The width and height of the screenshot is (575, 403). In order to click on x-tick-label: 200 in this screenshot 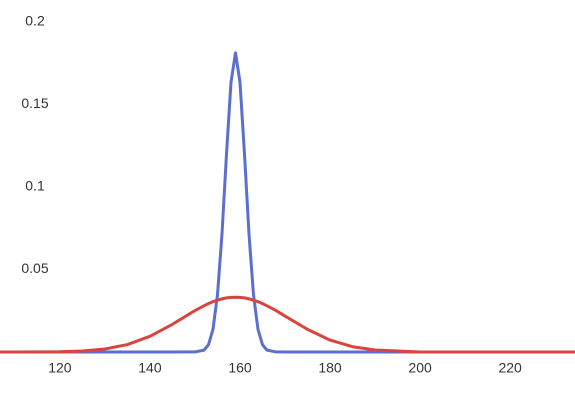, I will do `click(420, 368)`.